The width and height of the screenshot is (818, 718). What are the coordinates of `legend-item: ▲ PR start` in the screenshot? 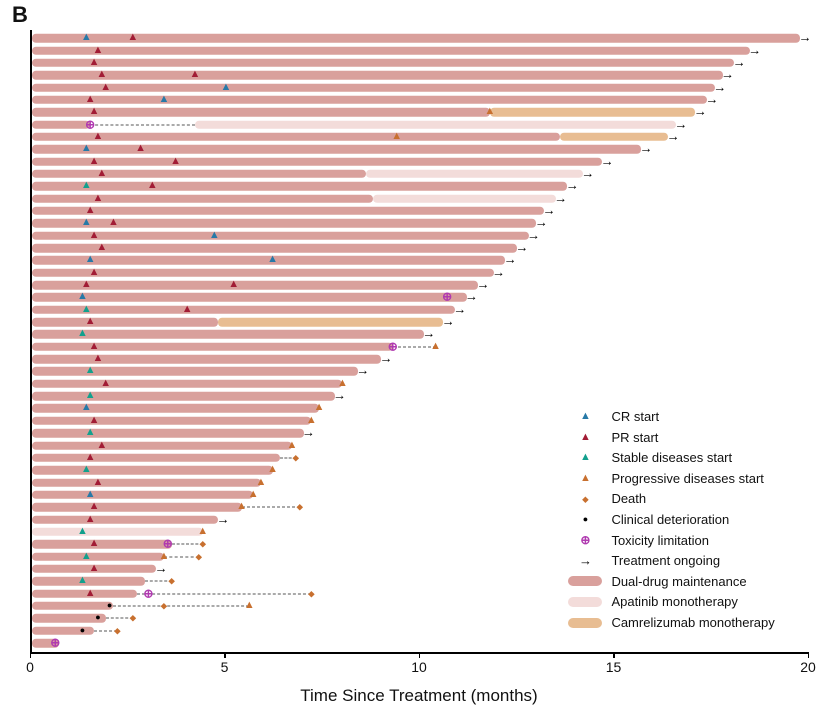 It's located at (670, 437).